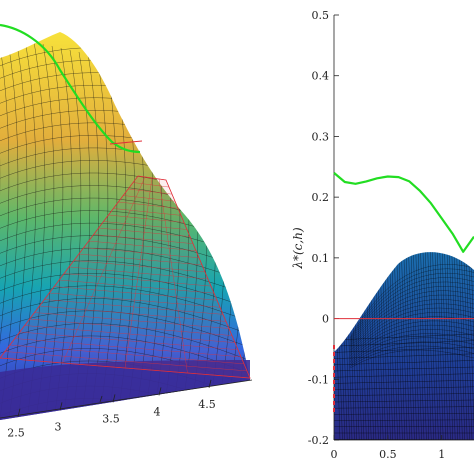  I want to click on left-x-ticks: 2.5 3 3.5 4 4.5, so click(111, 409).